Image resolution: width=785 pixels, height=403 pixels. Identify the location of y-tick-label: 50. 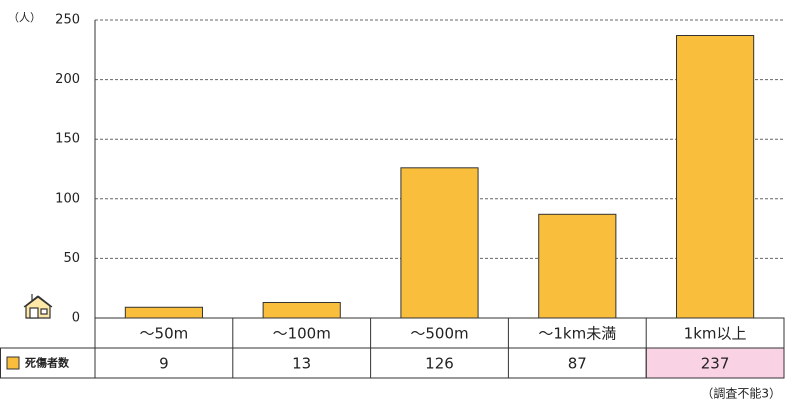
(71, 258).